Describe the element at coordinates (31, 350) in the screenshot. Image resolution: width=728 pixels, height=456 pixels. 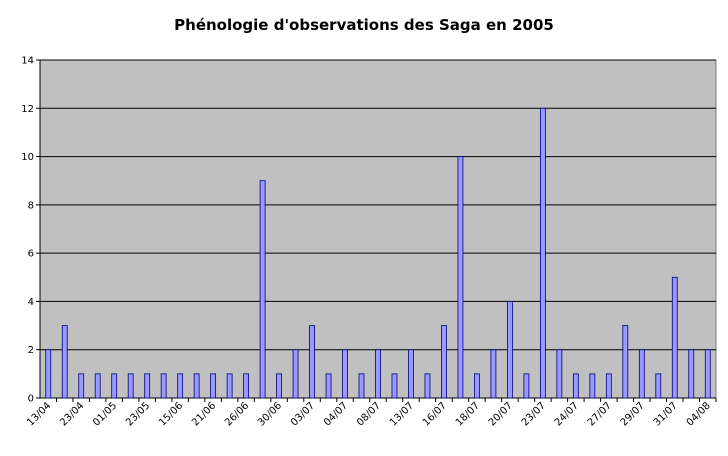
I see `y-tick-label: 2` at that location.